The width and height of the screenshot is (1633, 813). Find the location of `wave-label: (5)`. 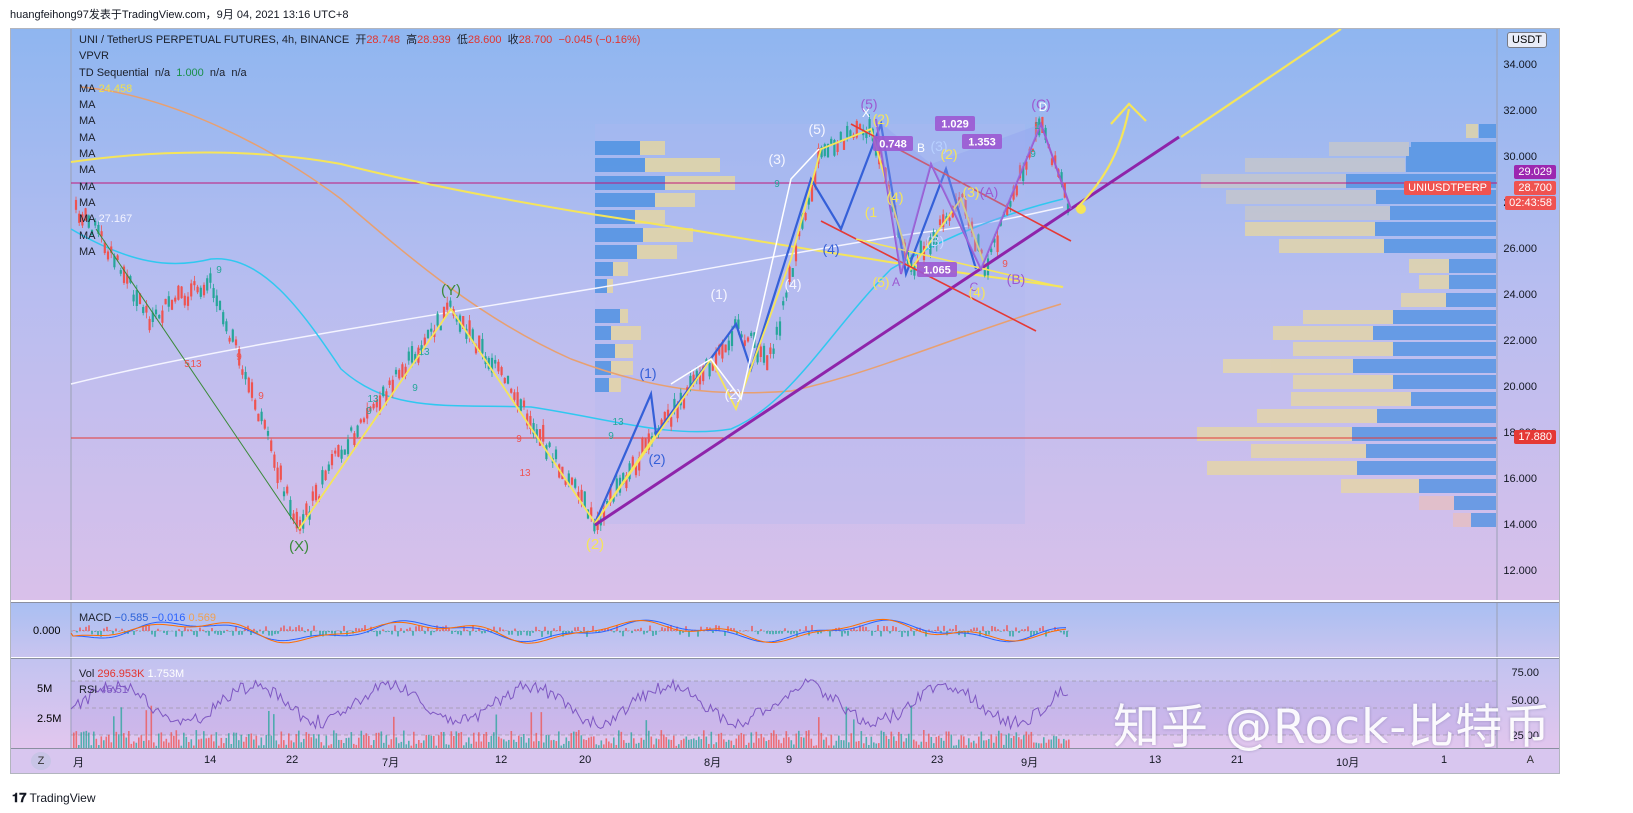

wave-label: (5) is located at coordinates (816, 129).